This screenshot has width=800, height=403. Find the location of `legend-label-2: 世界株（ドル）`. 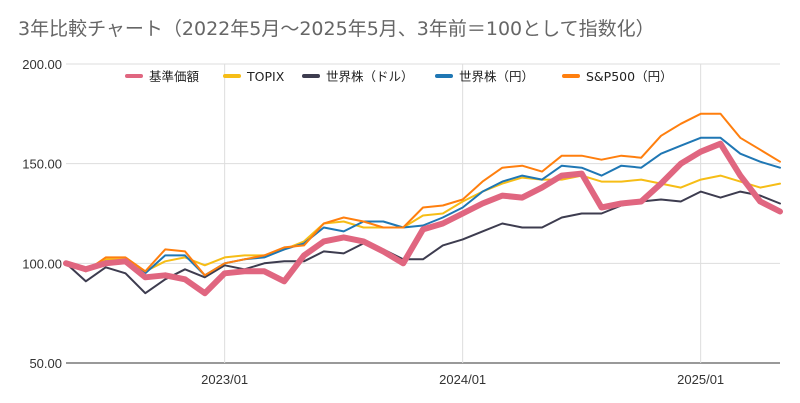

legend-label-2: 世界株（ドル） is located at coordinates (370, 76).